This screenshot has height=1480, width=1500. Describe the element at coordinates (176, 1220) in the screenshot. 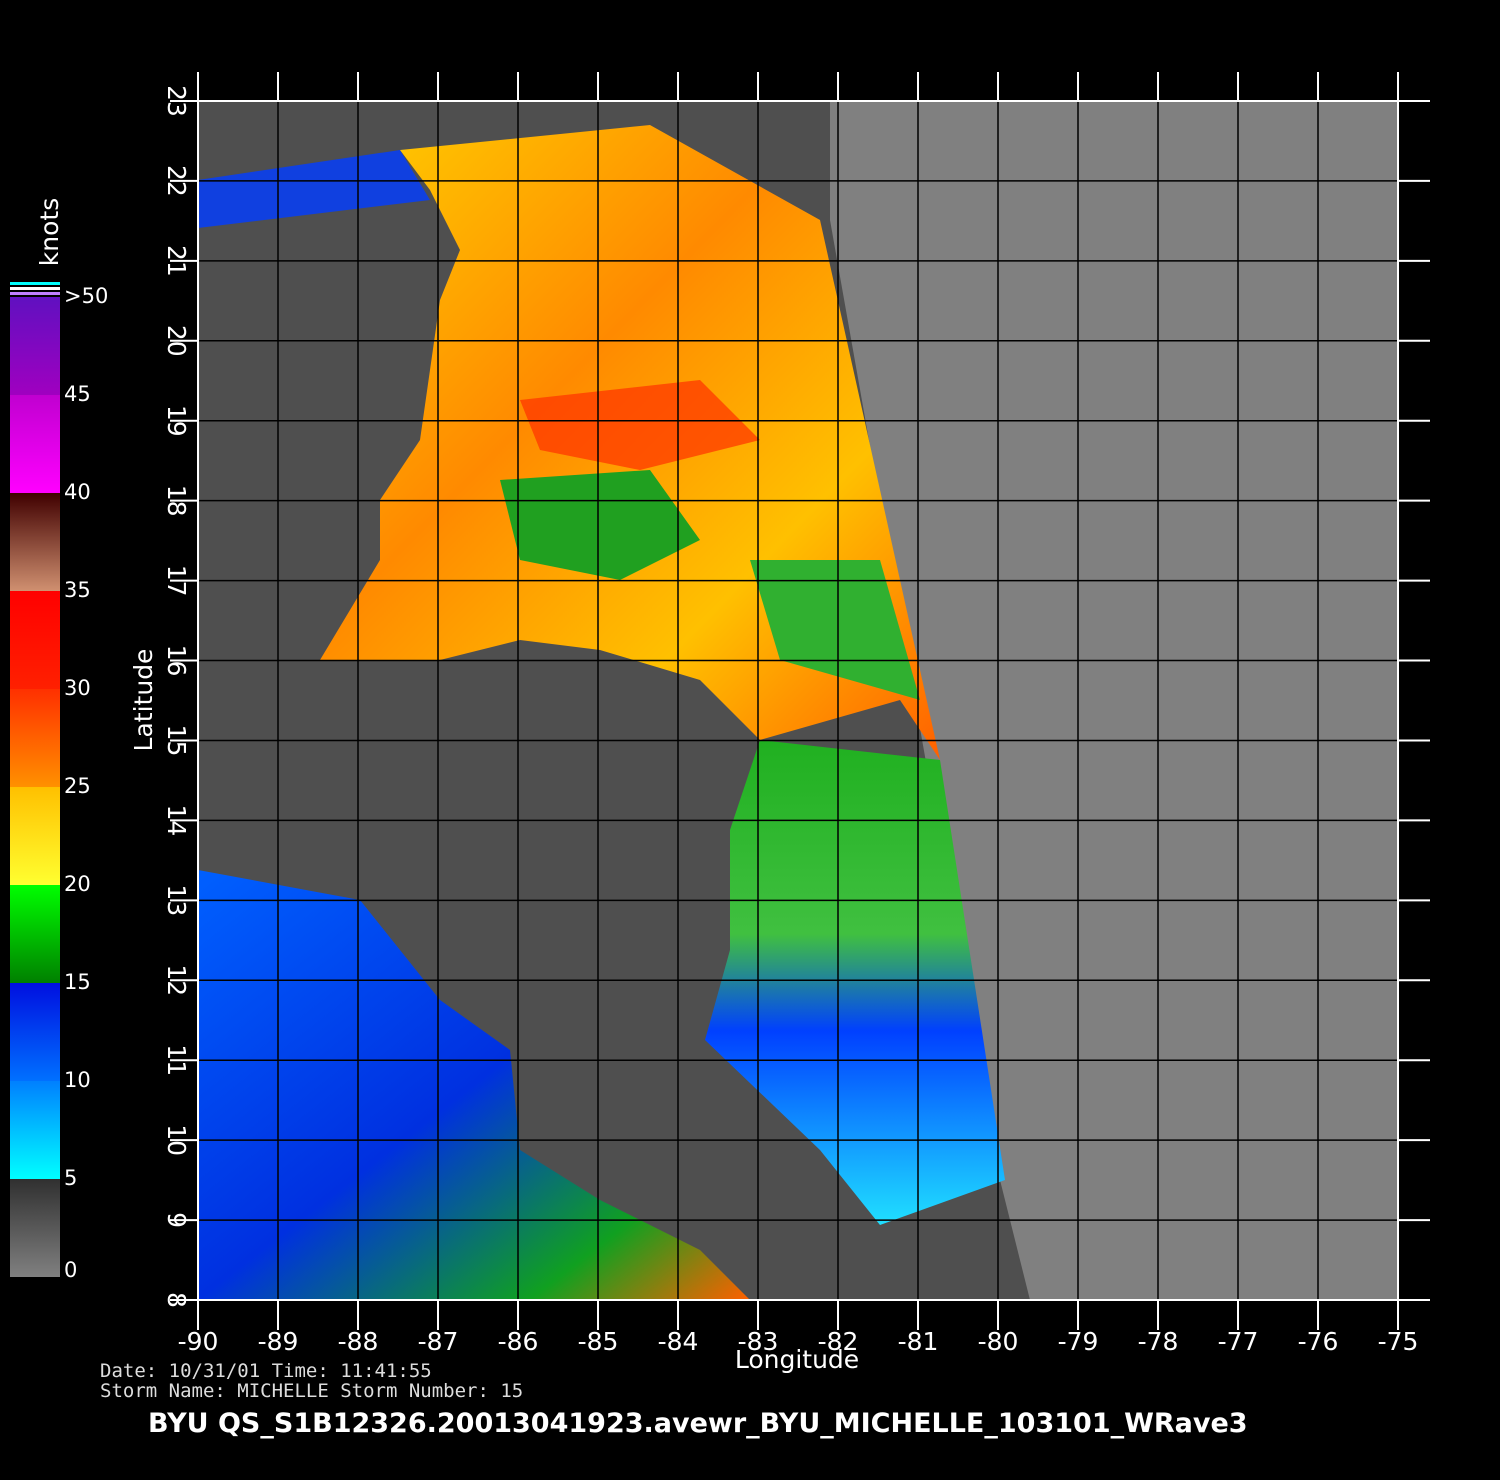

I see `y-tick-label: 9` at that location.